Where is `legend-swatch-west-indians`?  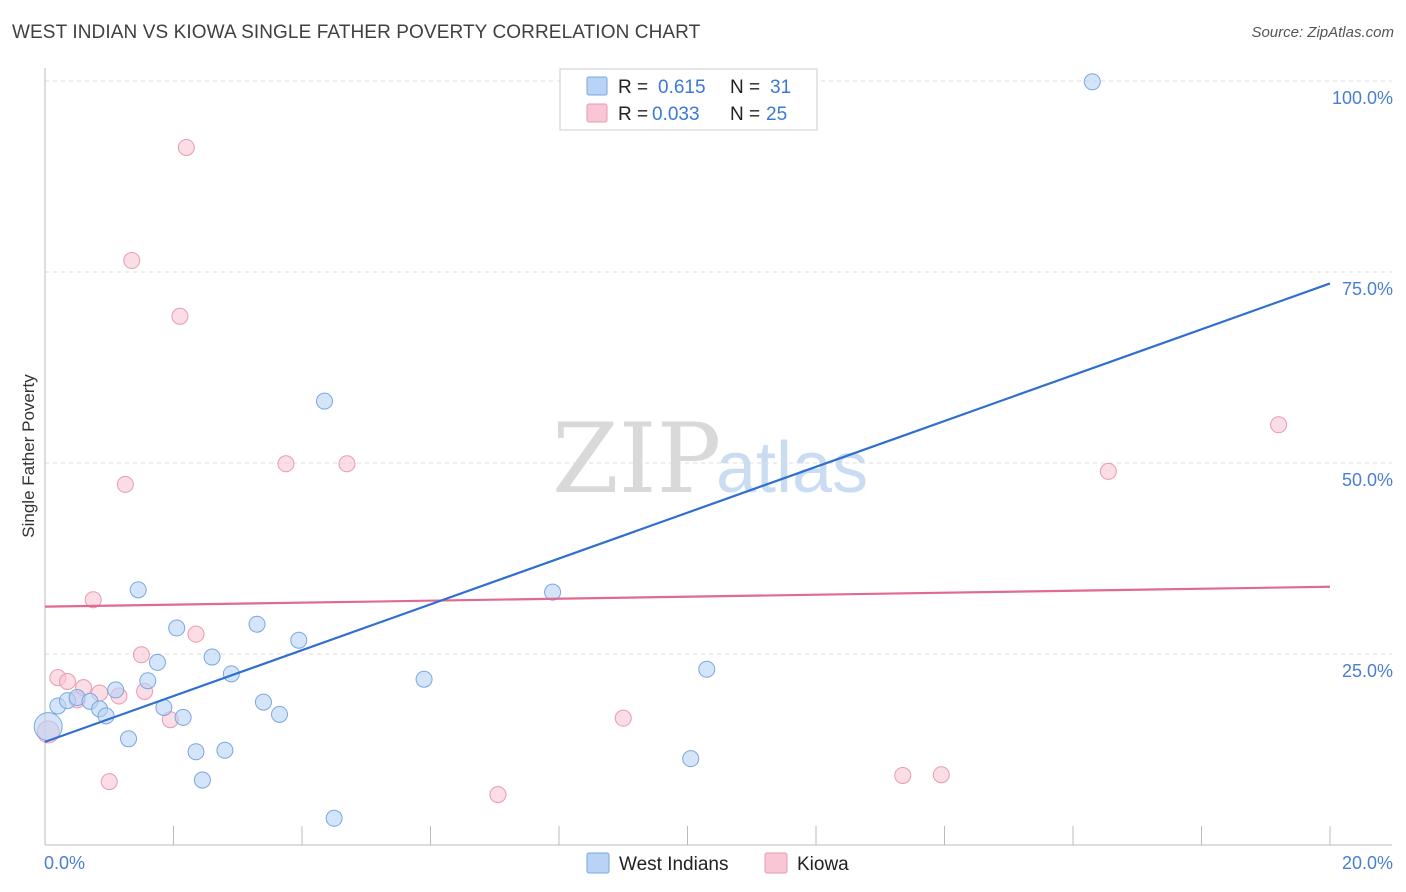
legend-swatch-west-indians is located at coordinates (597, 86).